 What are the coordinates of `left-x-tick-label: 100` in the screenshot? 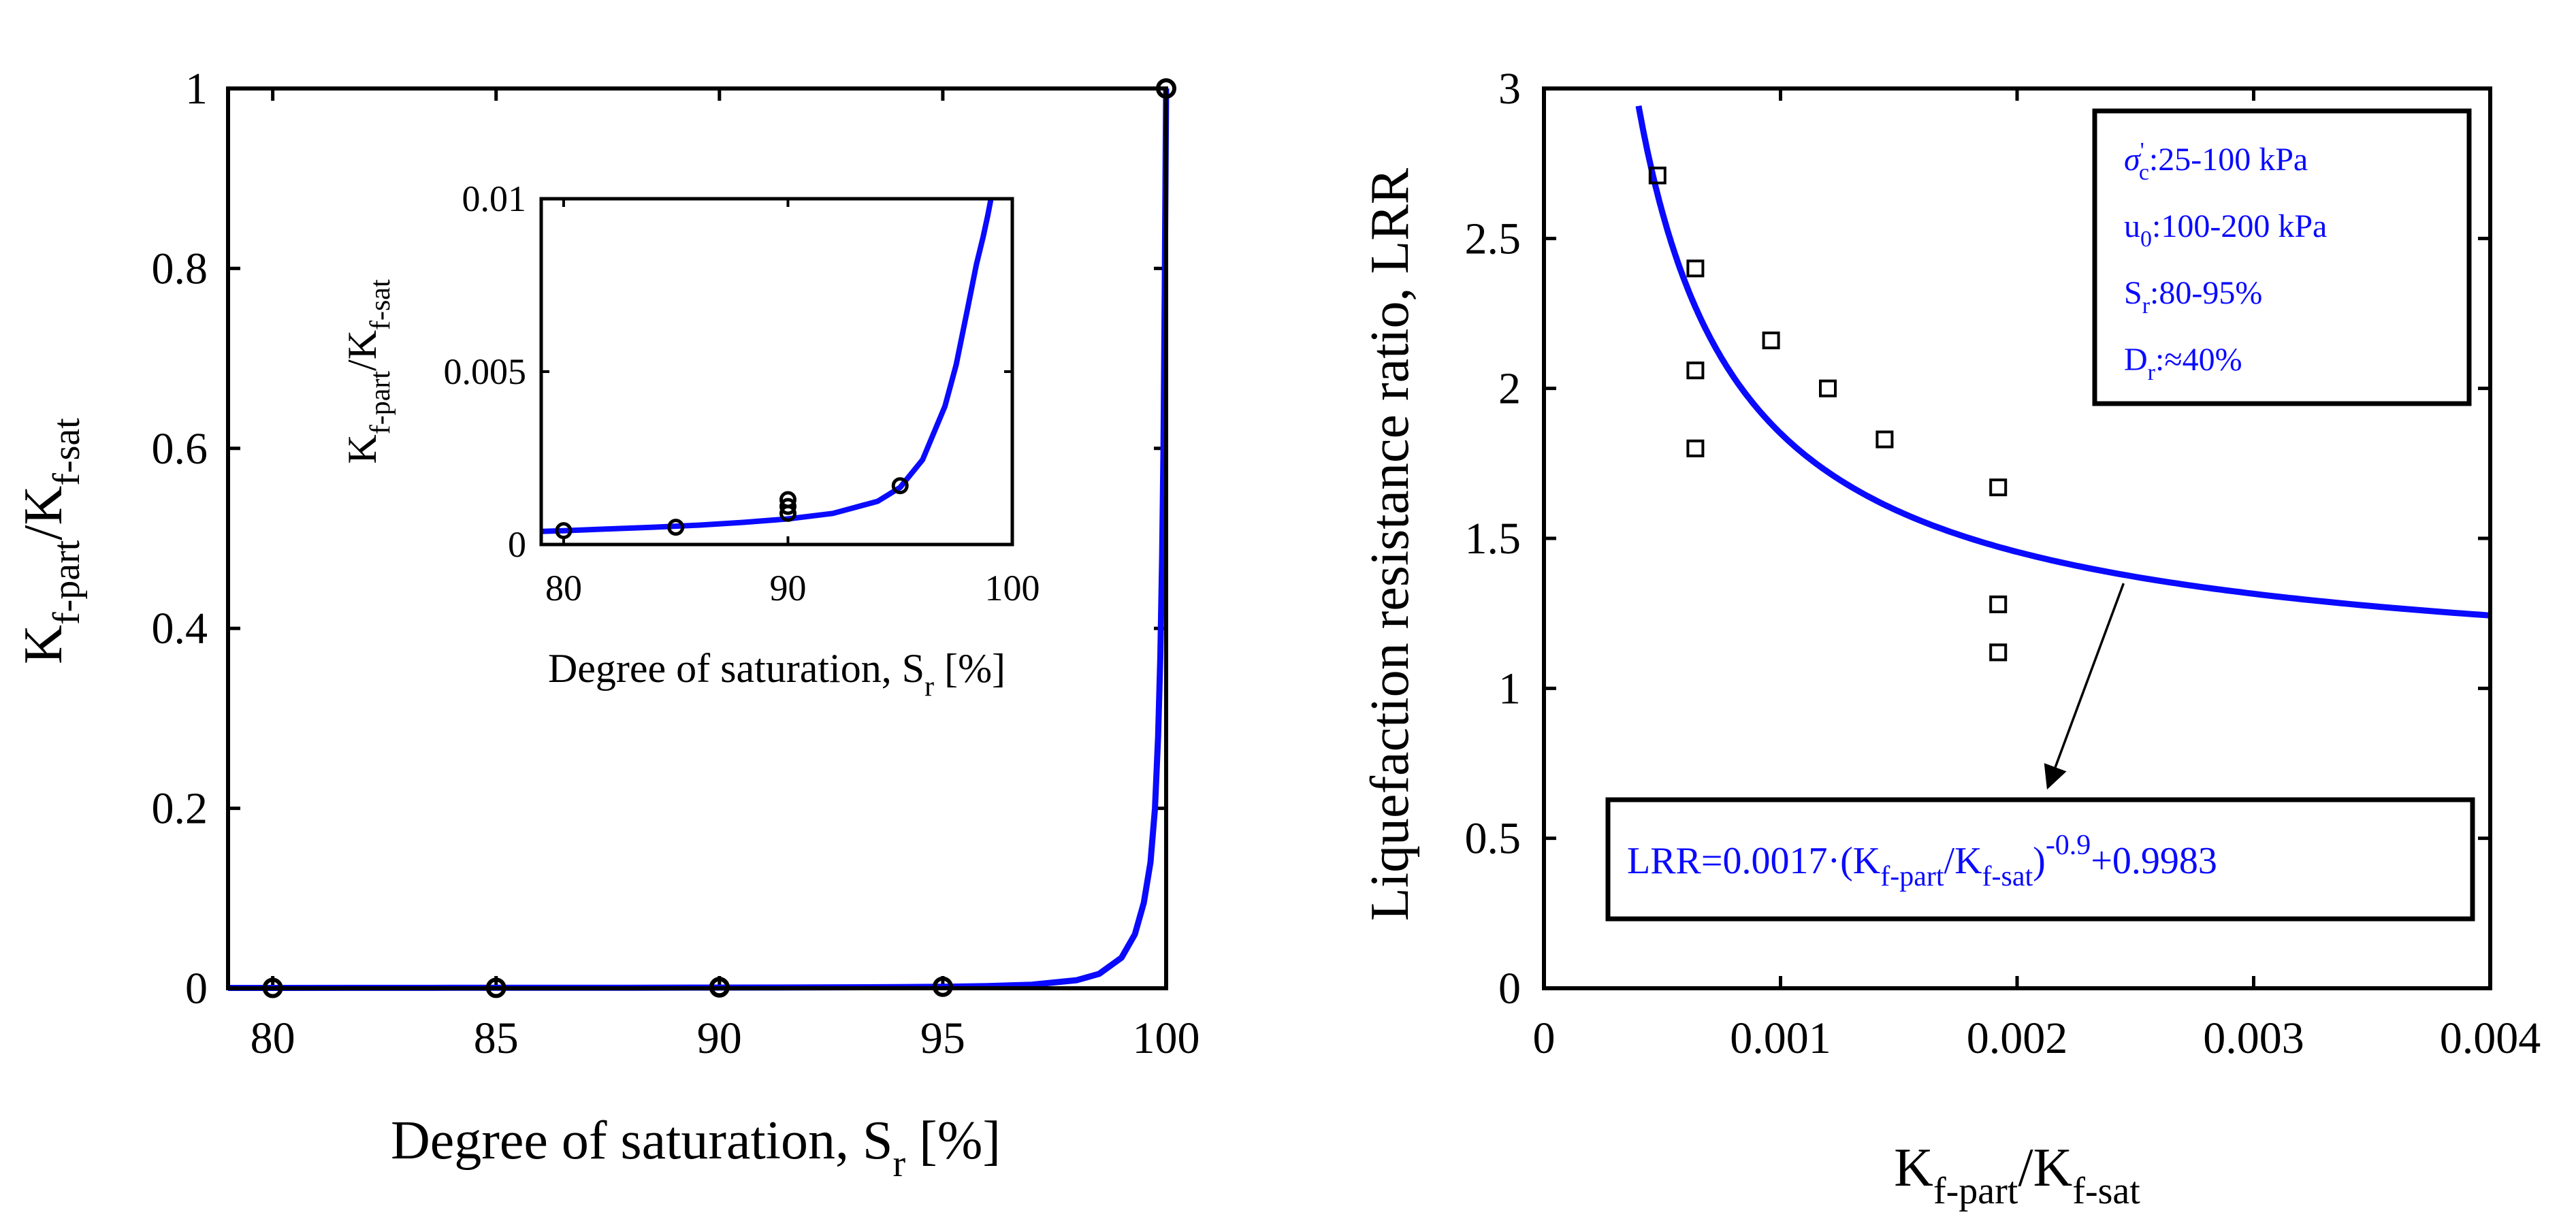 It's located at (1166, 1038).